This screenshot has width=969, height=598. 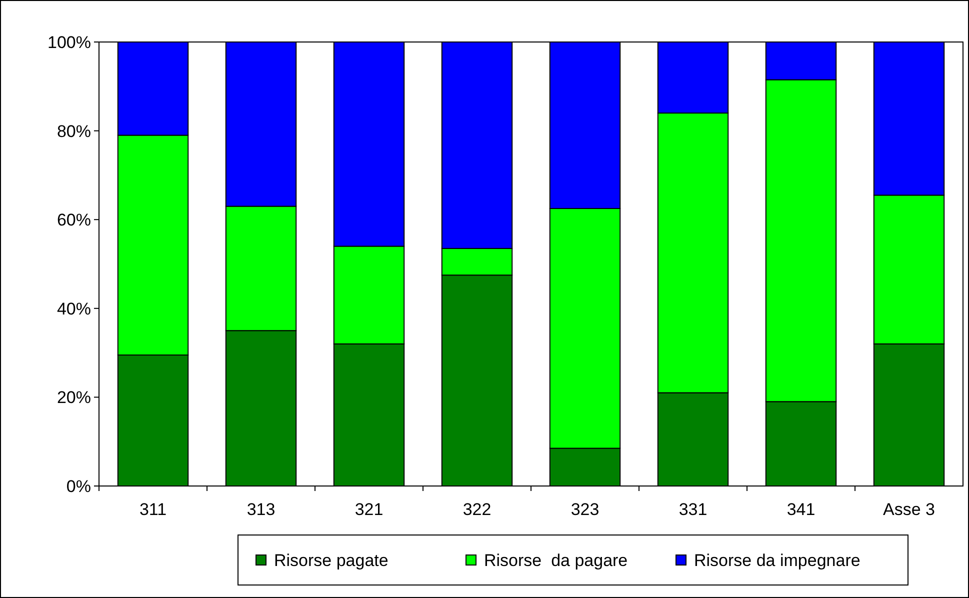 I want to click on legend-label: Risorse da pagare, so click(x=556, y=560).